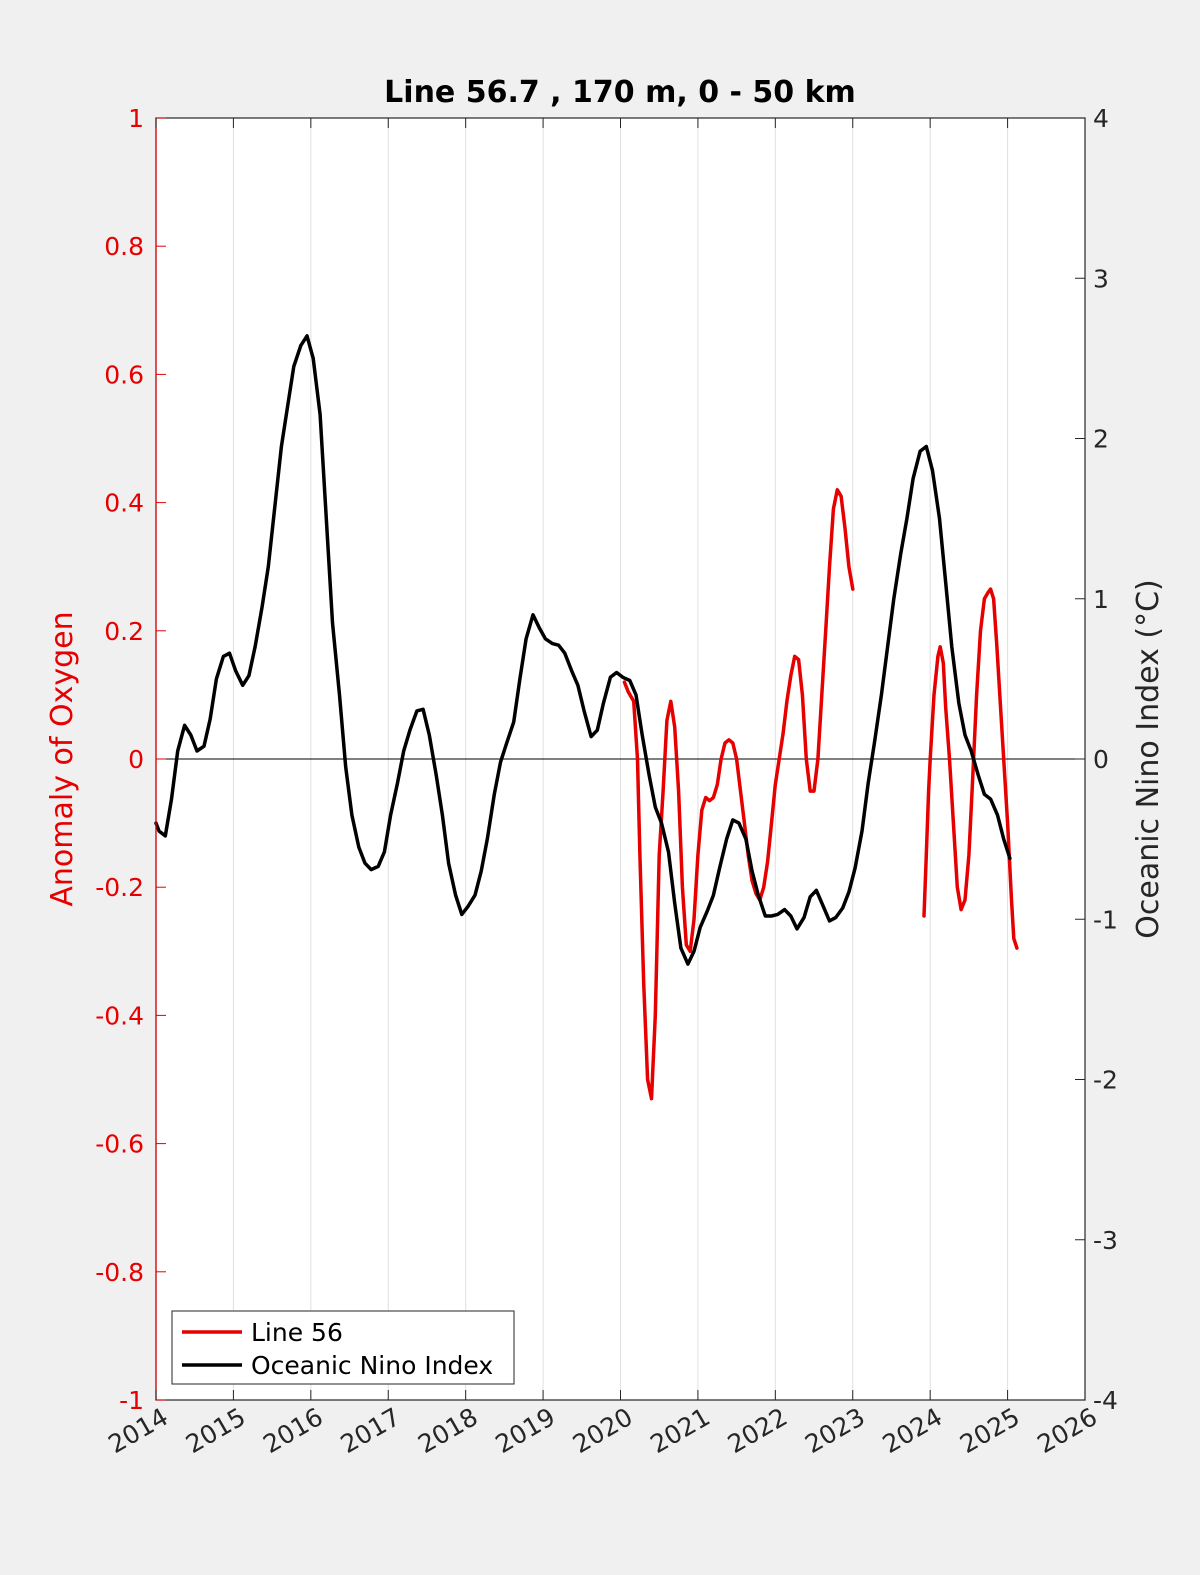  What do you see at coordinates (1148, 759) in the screenshot?
I see `y-axis-right-label: Oceanic Nino Index (°C)` at bounding box center [1148, 759].